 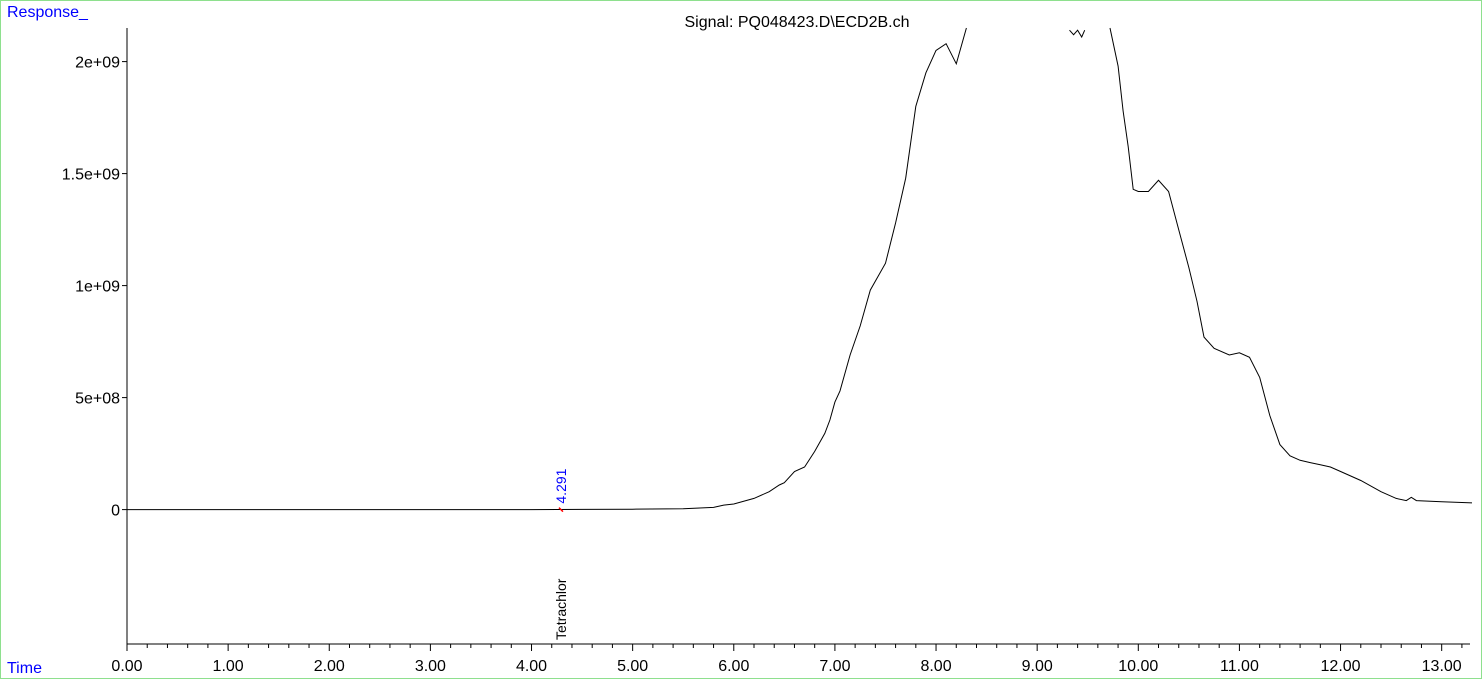 I want to click on x-tick-label: 3.00, so click(x=430, y=666).